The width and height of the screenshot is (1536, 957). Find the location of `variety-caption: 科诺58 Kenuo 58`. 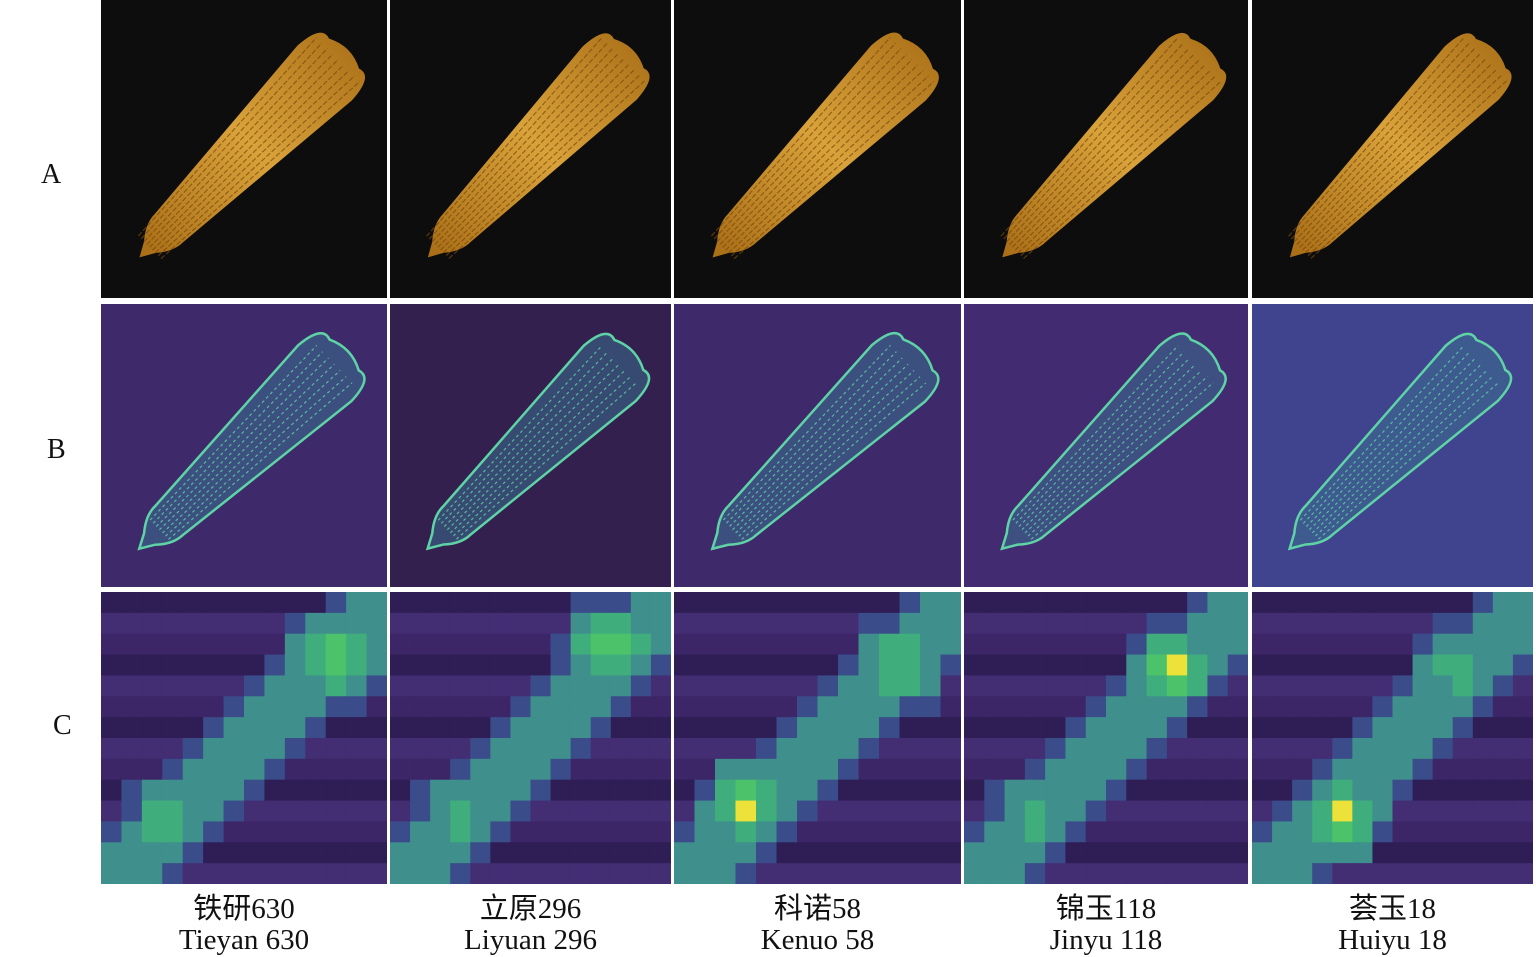

variety-caption: 科诺58 Kenuo 58 is located at coordinates (817, 925).